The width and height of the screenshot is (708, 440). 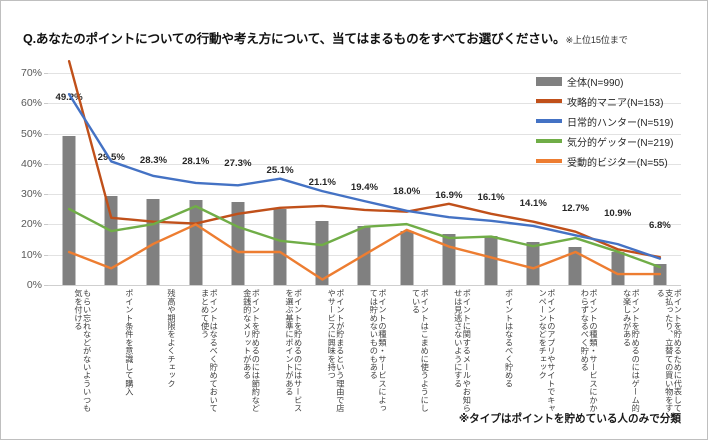 What do you see at coordinates (293, 350) in the screenshot?
I see `x-axis-label: ポイントを貯めるのにはサービスを選ぶ基準にポイントがある` at bounding box center [293, 350].